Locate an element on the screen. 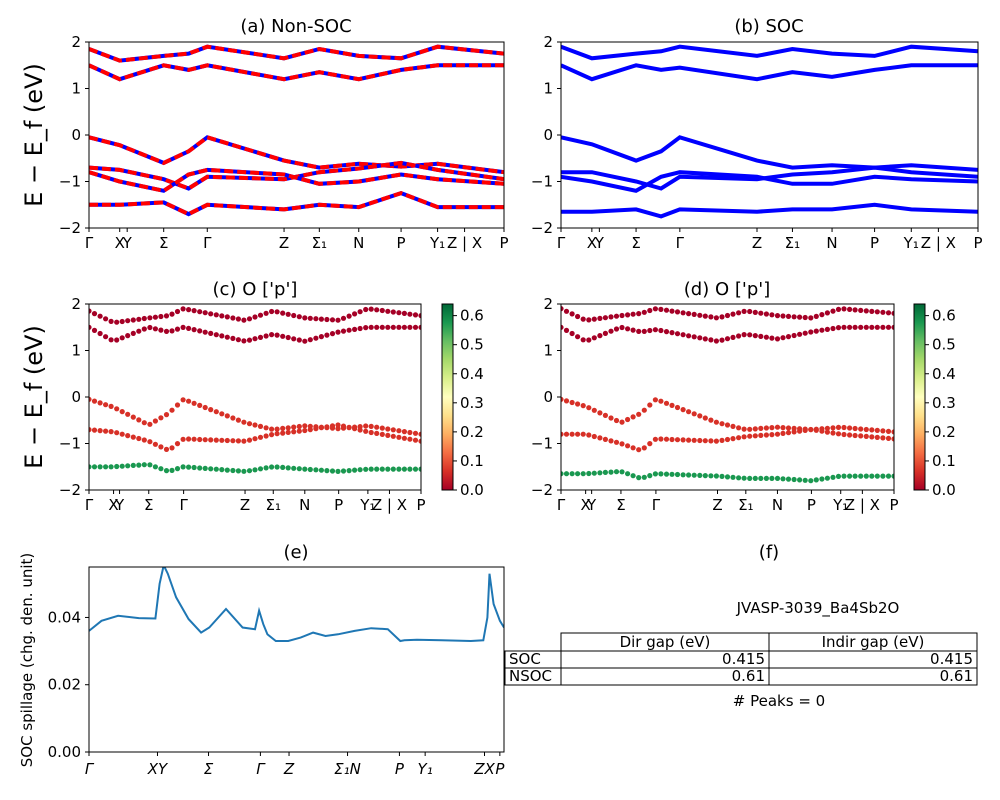 Image resolution: width=1000 pixels, height=800 pixels. panel-d-points is located at coordinates (727, 395).